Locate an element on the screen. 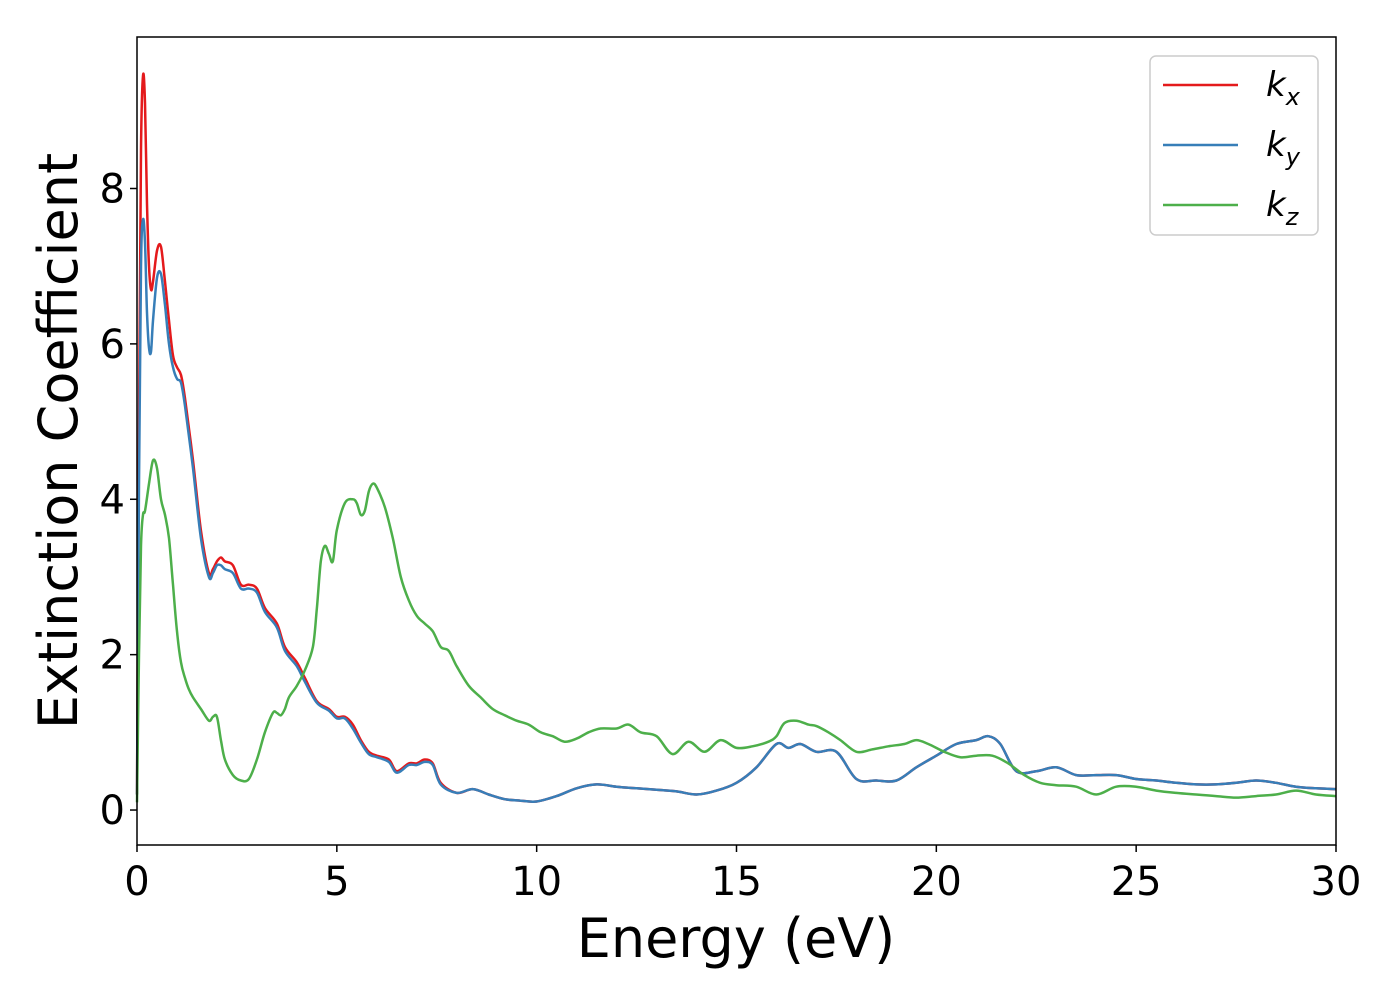 The height and width of the screenshot is (1000, 1400). x-axis-ticks: 0 5 10 15 20 25 30 is located at coordinates (742, 875).